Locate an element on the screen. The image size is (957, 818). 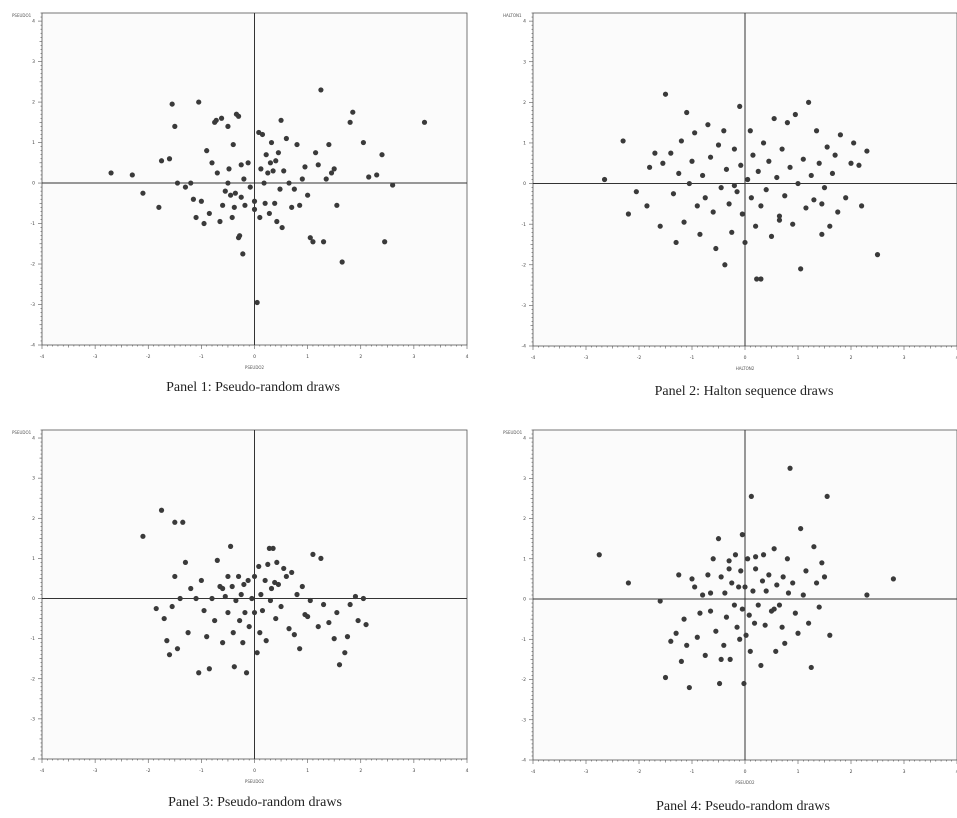
caption-1: Panel 1: Pseudo-random draws is located at coordinates (253, 387).